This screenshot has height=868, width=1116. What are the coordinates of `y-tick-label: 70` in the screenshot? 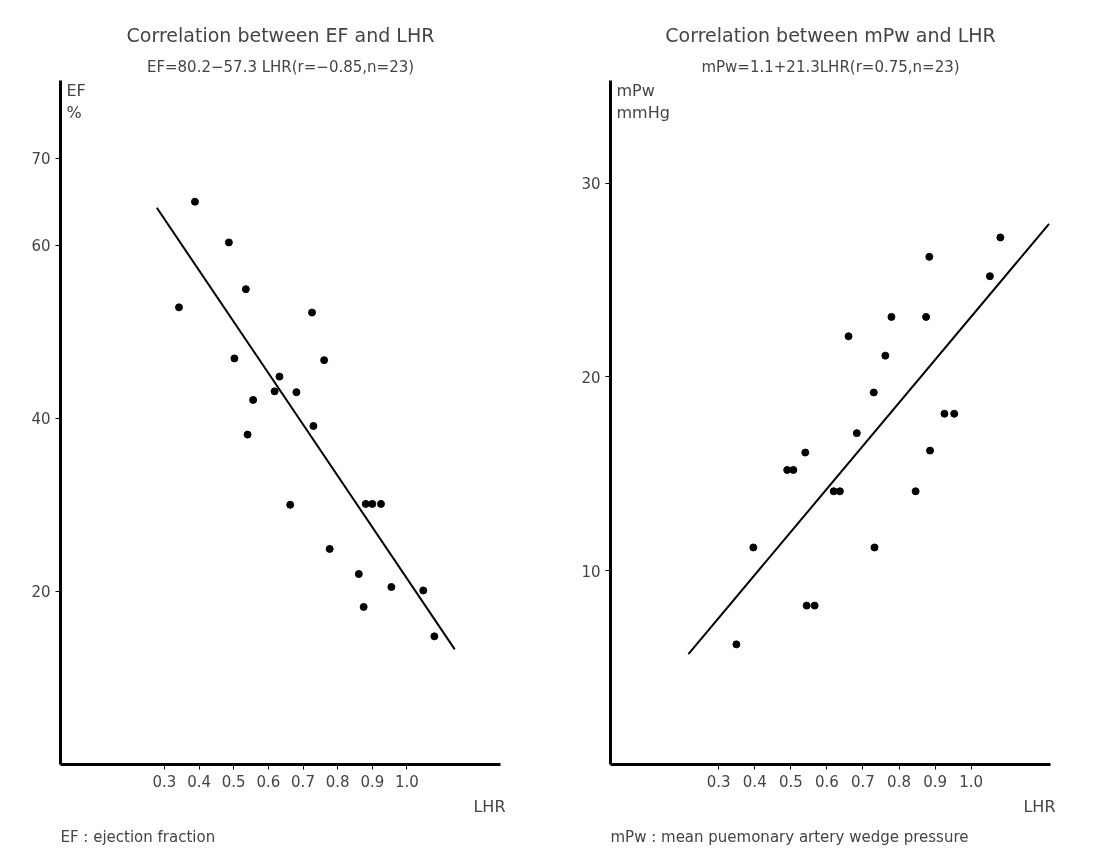 It's located at (41, 159).